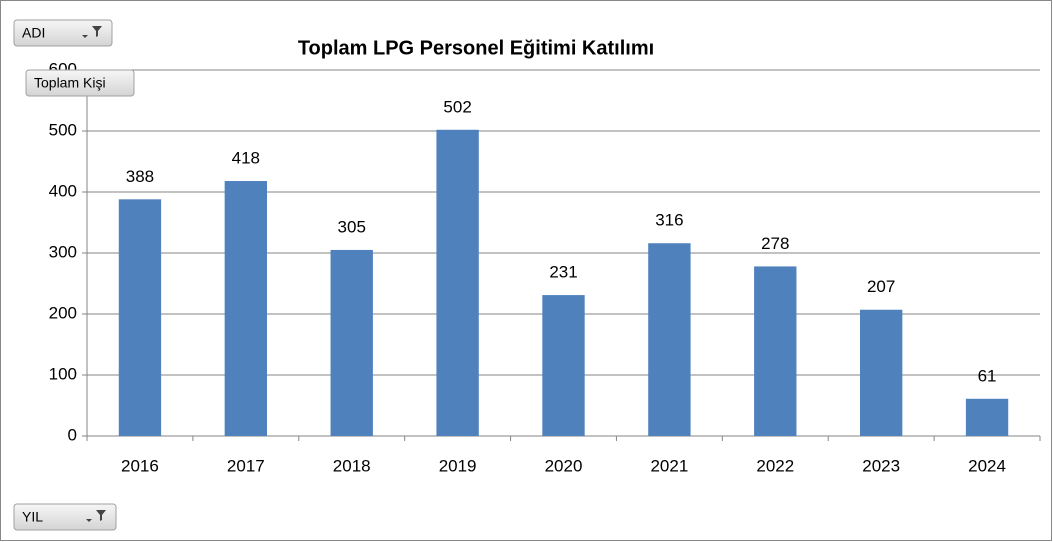 The width and height of the screenshot is (1053, 542). Describe the element at coordinates (881, 465) in the screenshot. I see `x-tick-label: 2023` at that location.